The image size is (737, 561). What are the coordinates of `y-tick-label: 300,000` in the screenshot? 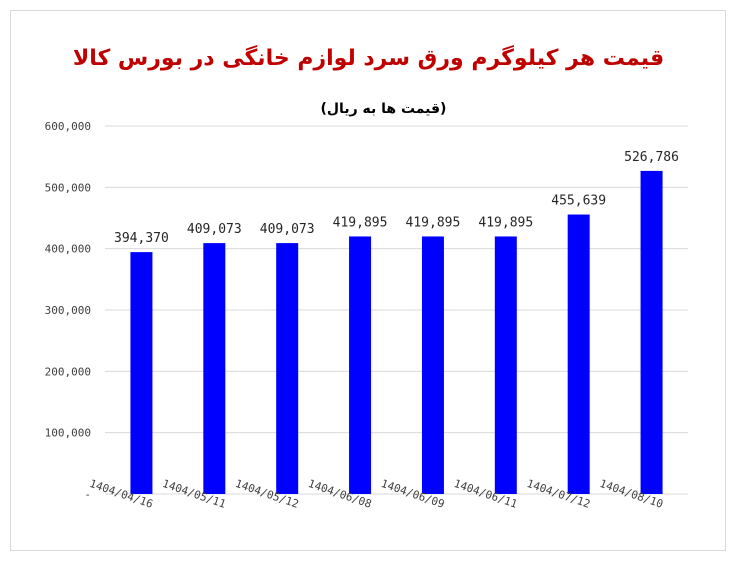 It's located at (68, 310).